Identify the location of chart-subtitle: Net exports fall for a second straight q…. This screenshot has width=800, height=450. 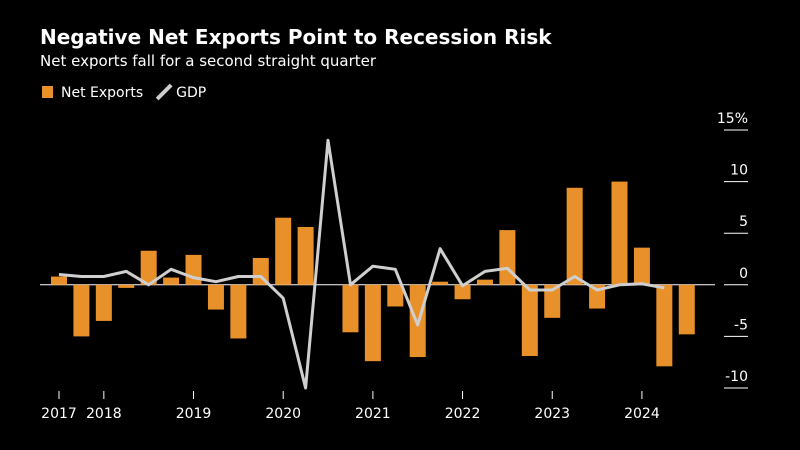
(208, 61).